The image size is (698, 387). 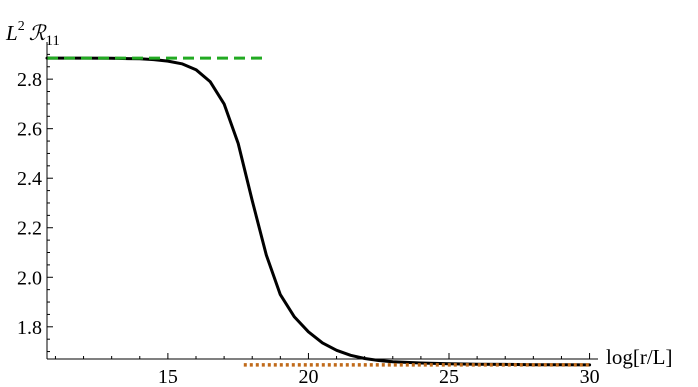 What do you see at coordinates (29, 130) in the screenshot?
I see `y-tick-label: 2.6` at bounding box center [29, 130].